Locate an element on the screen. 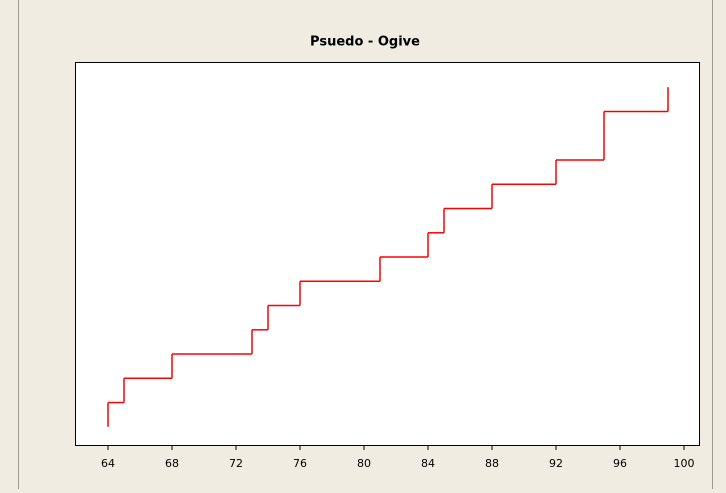  x-tick-label: 100 is located at coordinates (684, 463).